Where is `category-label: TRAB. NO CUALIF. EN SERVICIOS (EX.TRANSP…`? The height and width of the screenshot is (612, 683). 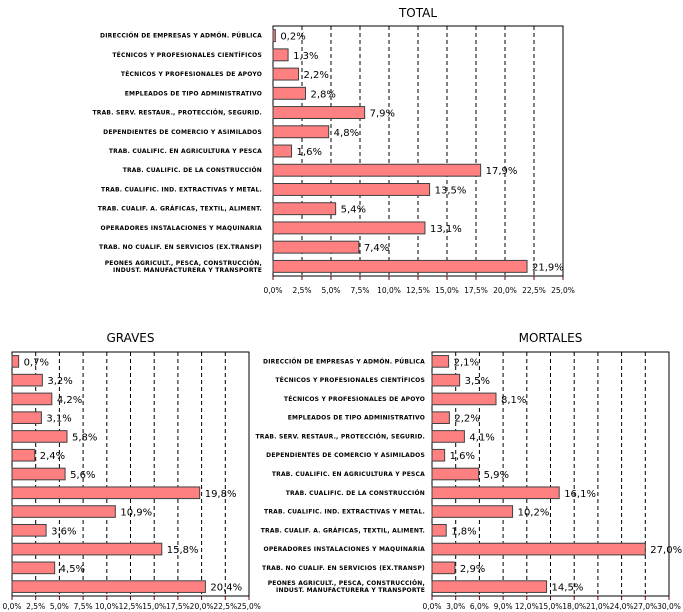
category-label: TRAB. NO CUALIF. EN SERVICIOS (EX.TRANSP… is located at coordinates (180, 247).